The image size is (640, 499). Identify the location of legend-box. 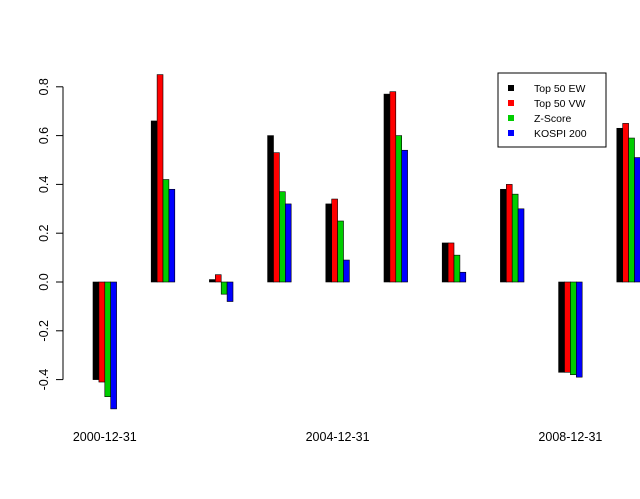
(552, 110).